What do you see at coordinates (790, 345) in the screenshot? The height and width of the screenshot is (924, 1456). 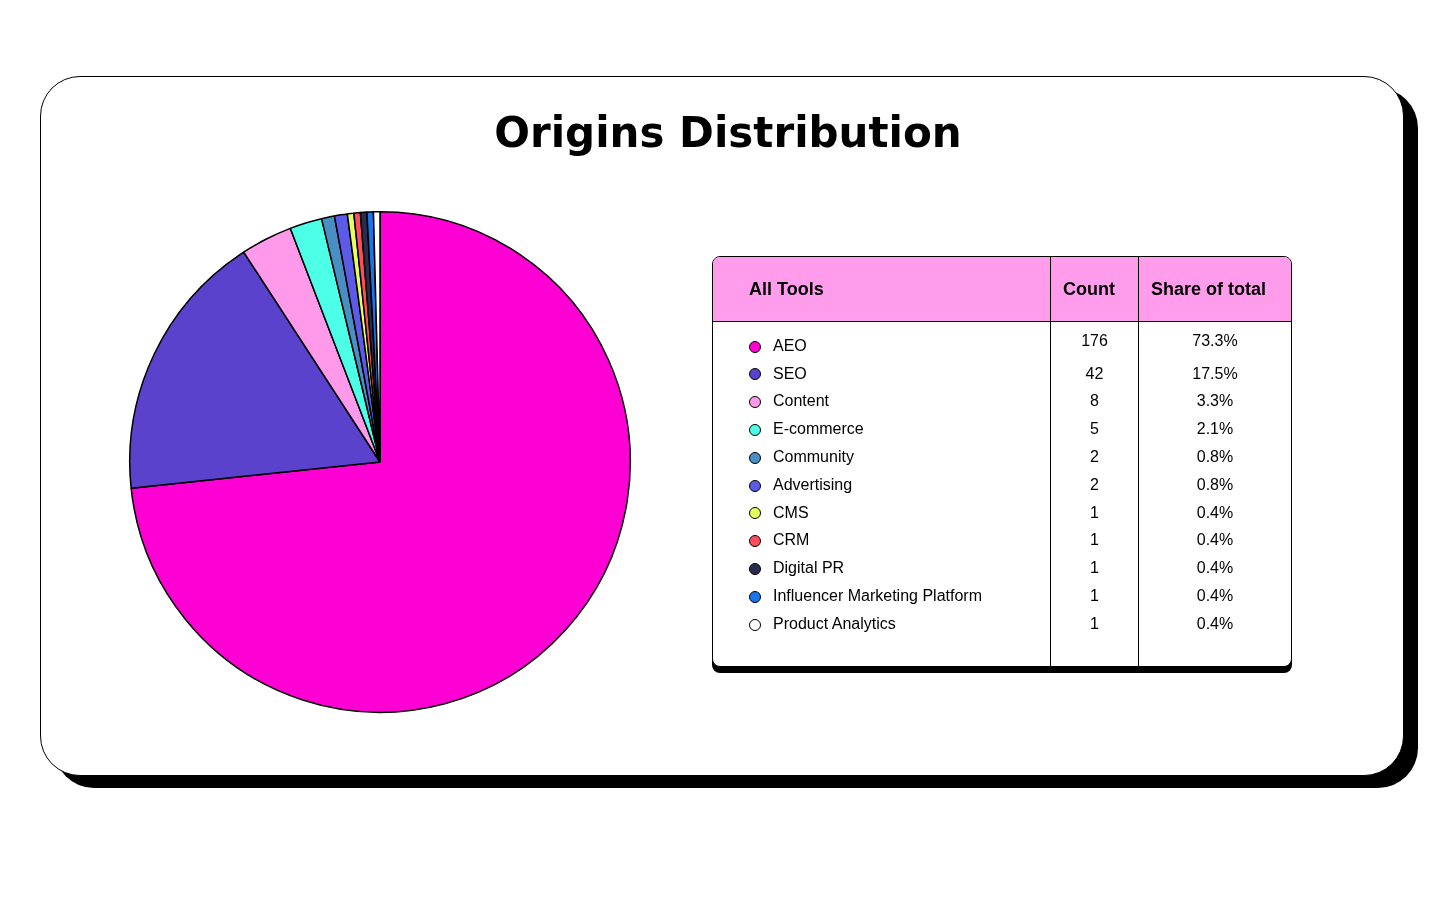 I see `legend-label: AEO` at bounding box center [790, 345].